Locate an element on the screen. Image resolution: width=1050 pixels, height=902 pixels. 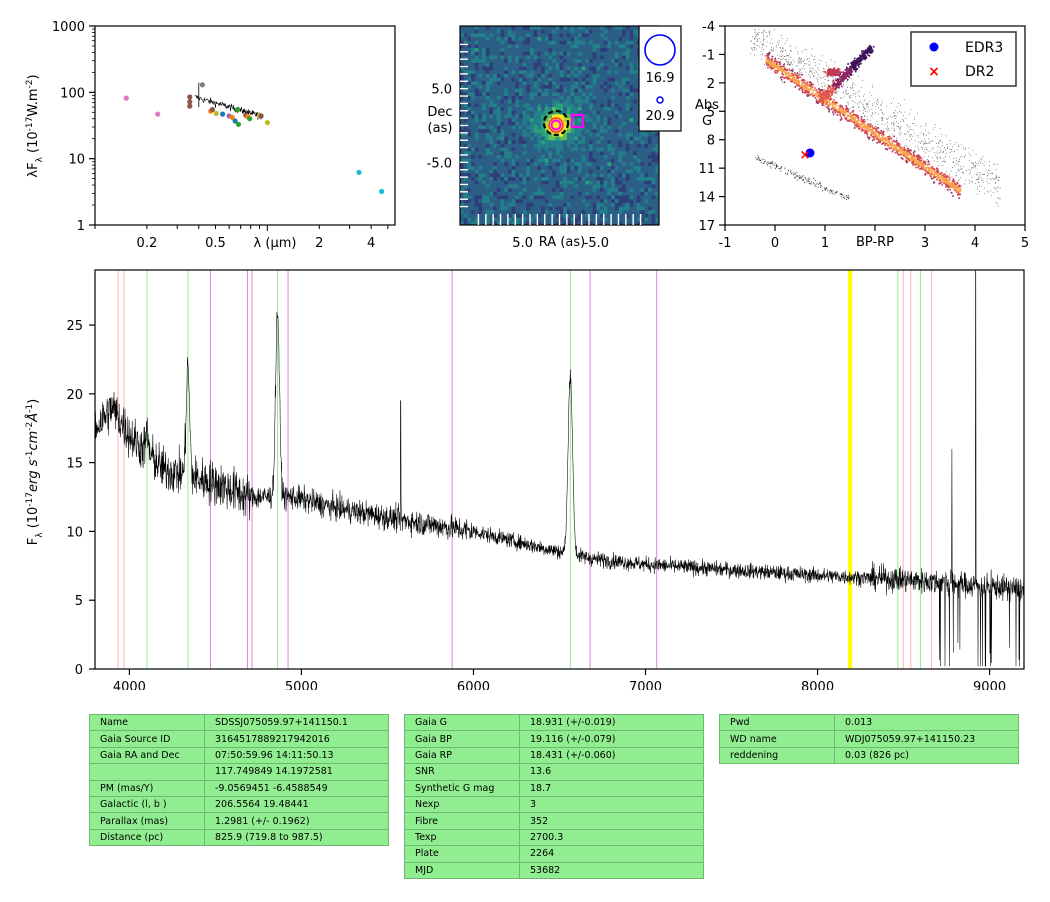
hr-ylabel-abs: Abs is located at coordinates (707, 105).